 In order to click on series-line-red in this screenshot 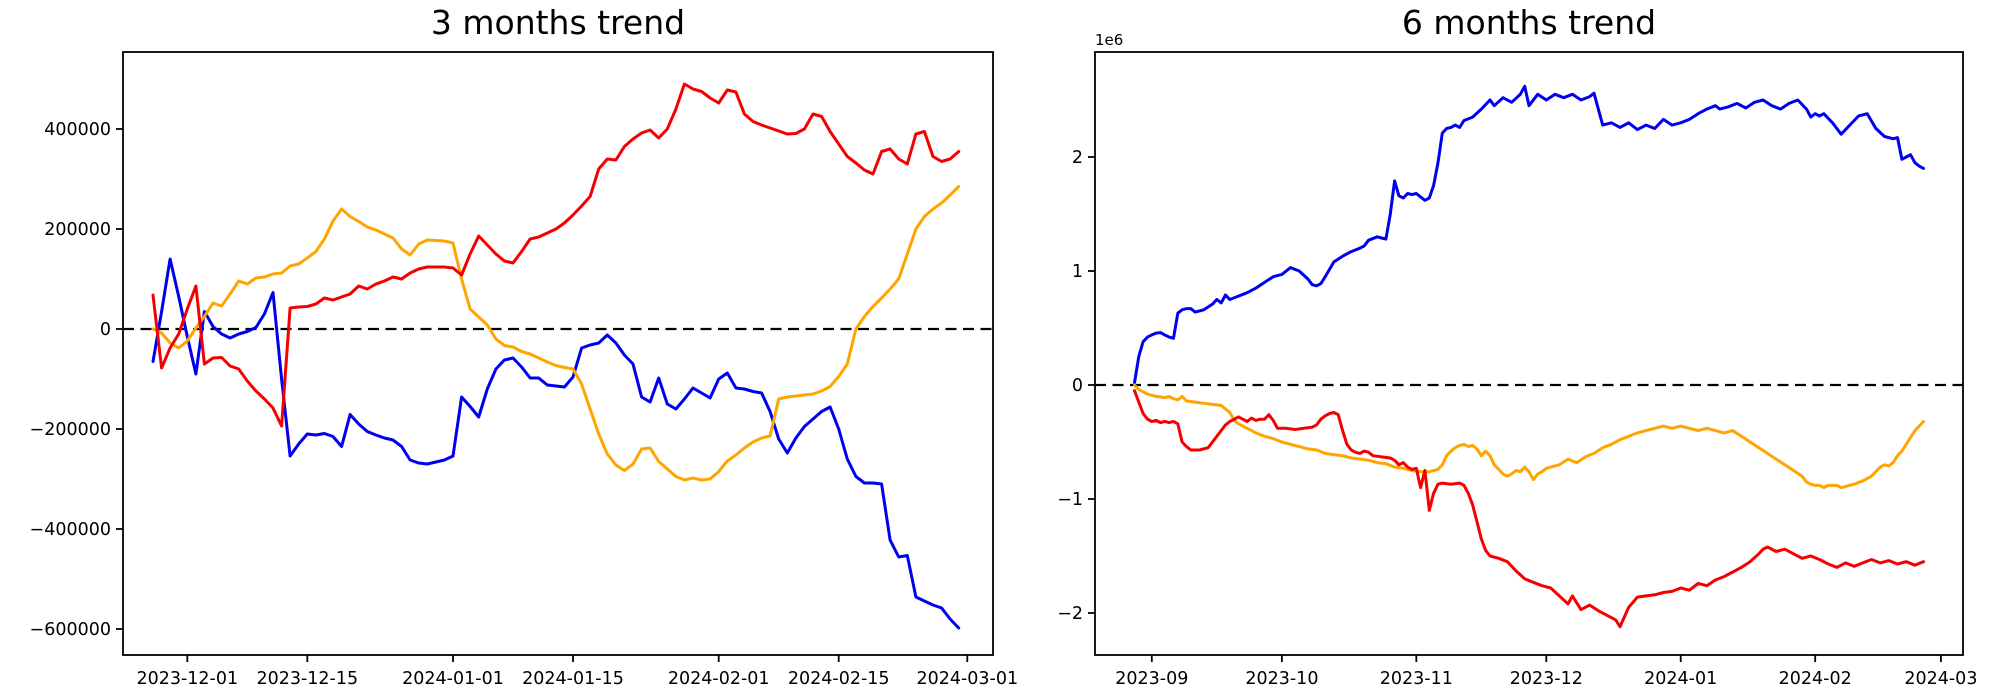, I will do `click(1529, 509)`.